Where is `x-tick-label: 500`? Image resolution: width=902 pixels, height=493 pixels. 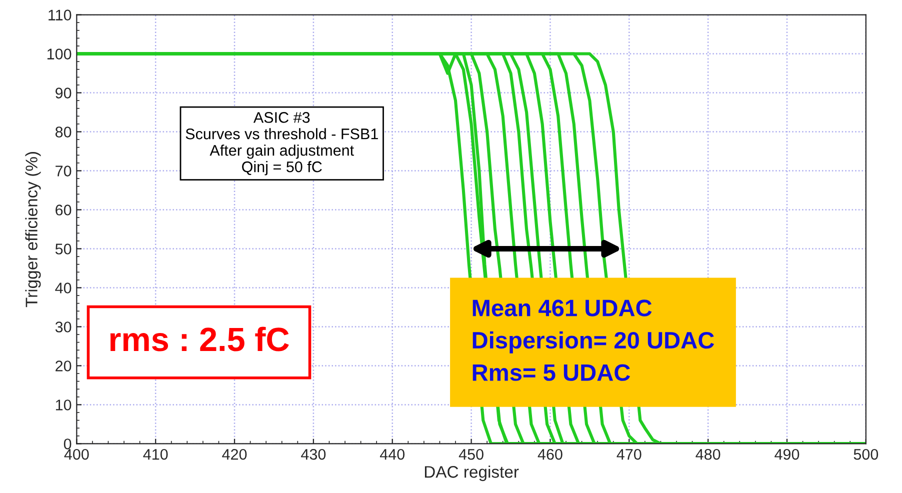
x-tick-label: 500 is located at coordinates (866, 454).